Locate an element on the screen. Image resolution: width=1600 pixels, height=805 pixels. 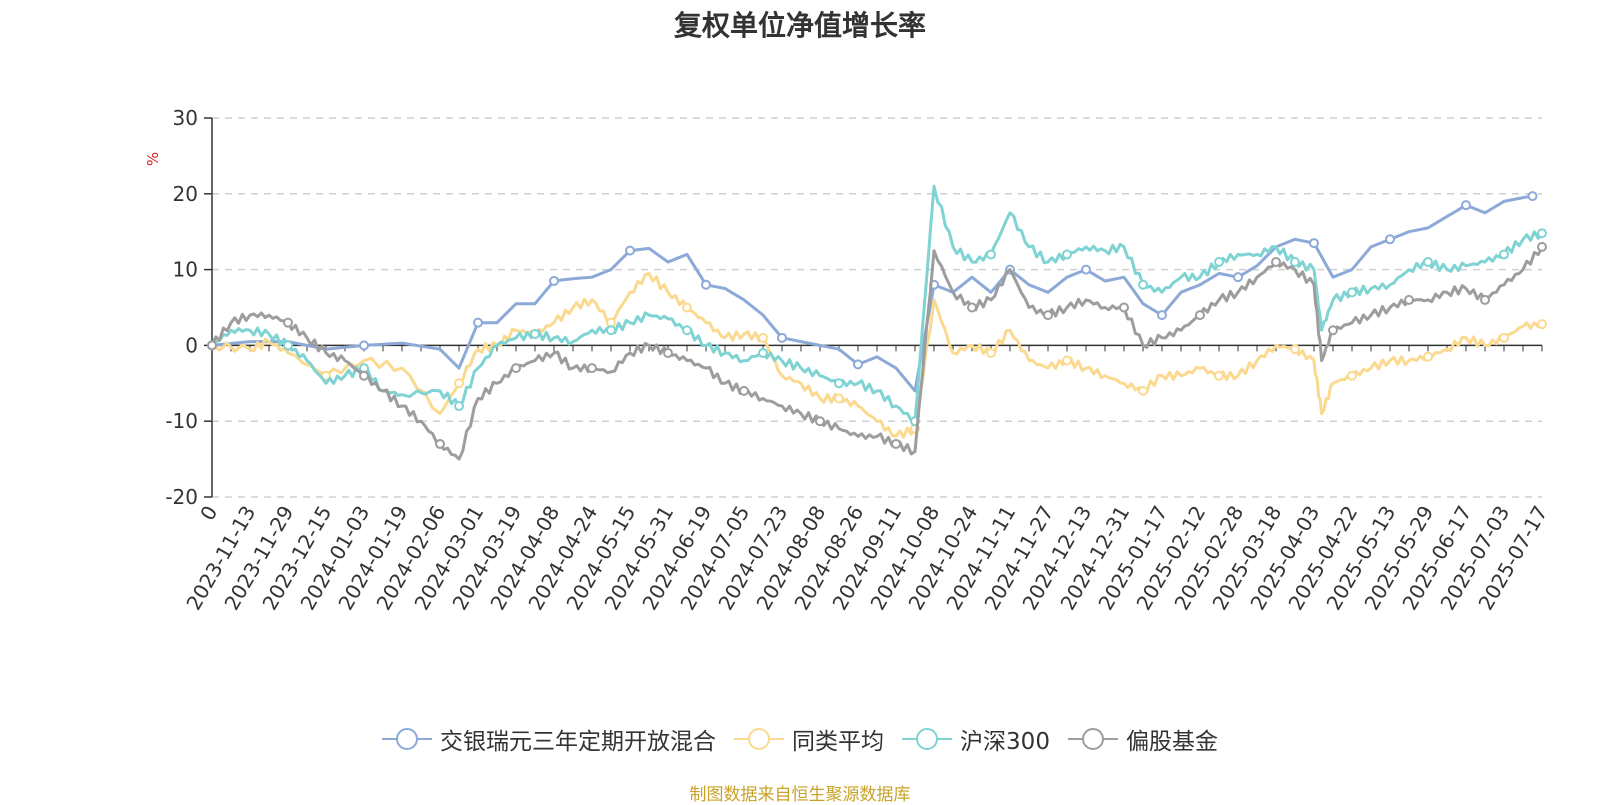
legend-label: 沪深300 is located at coordinates (1005, 742).